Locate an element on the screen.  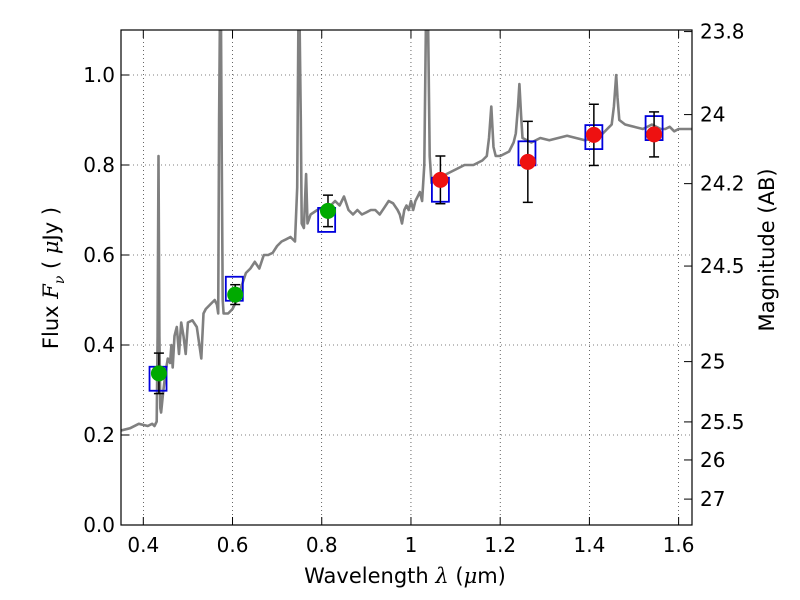
y-tick-label: 0.2 is located at coordinates (99, 435).